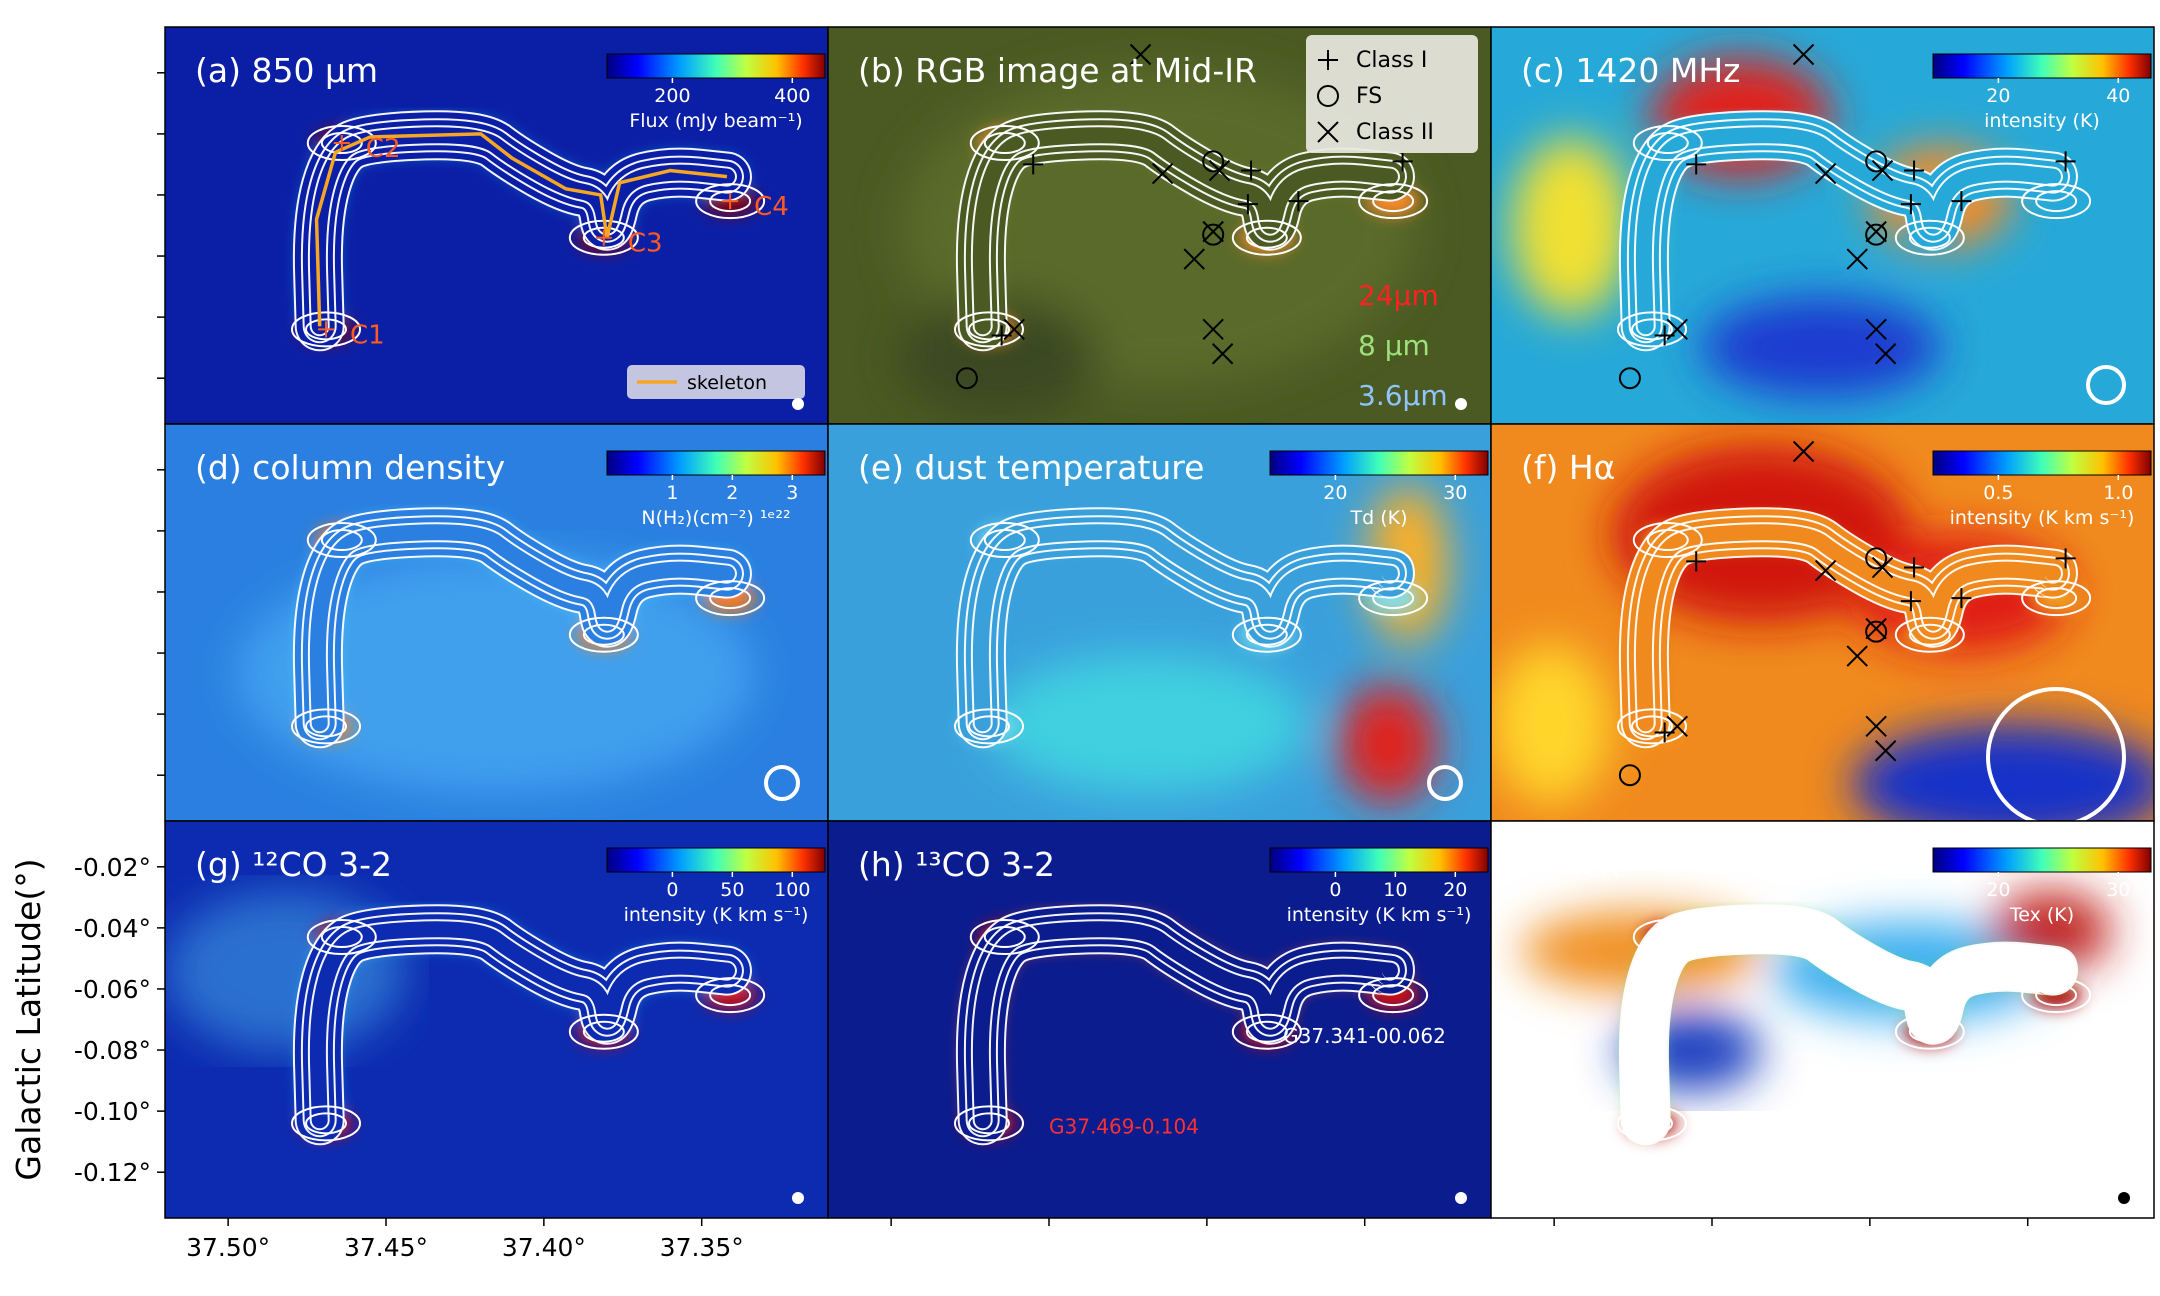 The width and height of the screenshot is (2160, 1296). Describe the element at coordinates (286, 70) in the screenshot. I see `panel-title-a: (a) 850 μm` at that location.